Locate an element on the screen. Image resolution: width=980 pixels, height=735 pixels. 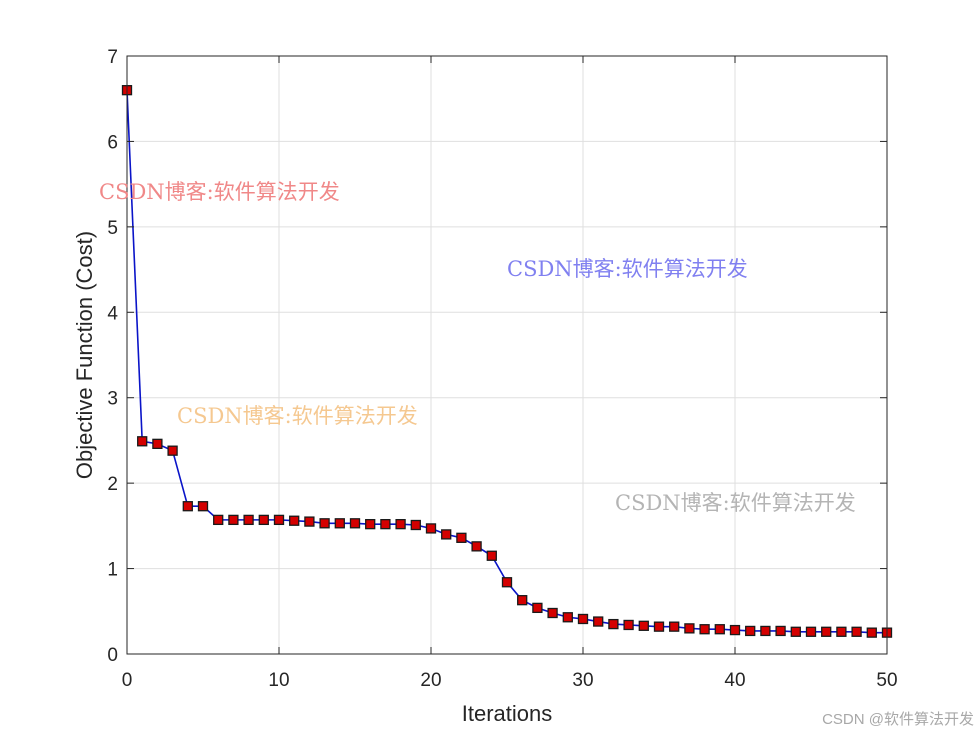
y-tick-label: 4 is located at coordinates (112, 313).